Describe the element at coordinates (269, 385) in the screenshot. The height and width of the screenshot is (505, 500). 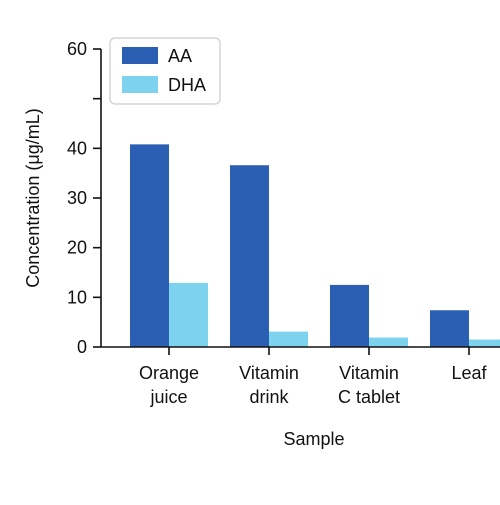
I see `x-tick-label: Vitamin drink` at that location.